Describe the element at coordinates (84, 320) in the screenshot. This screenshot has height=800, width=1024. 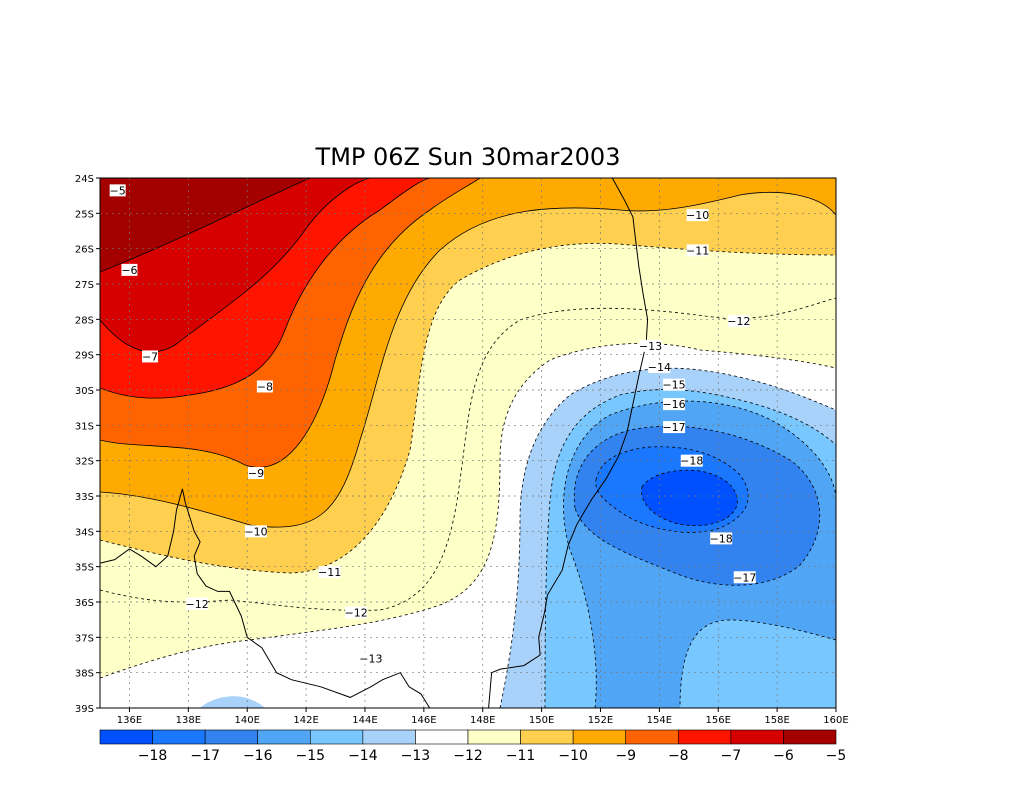
I see `y-tick-label: 28S` at that location.